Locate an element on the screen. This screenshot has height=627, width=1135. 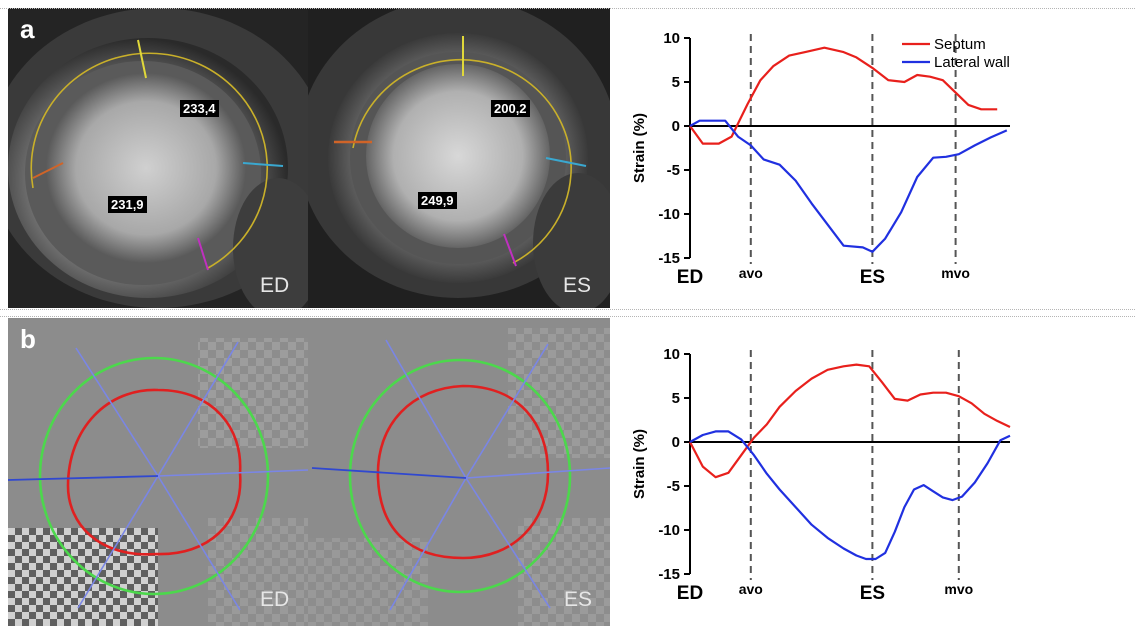
strain-chart-b: 10 5 0 -5 -10 -15 Strain (%) ED avo ES mvo is located at coordinates (821, 475).